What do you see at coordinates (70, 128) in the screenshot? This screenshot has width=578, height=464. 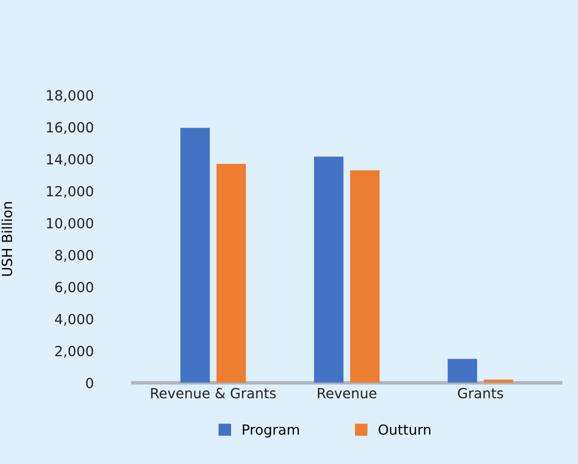 I see `y-tick-label: 16,000` at bounding box center [70, 128].